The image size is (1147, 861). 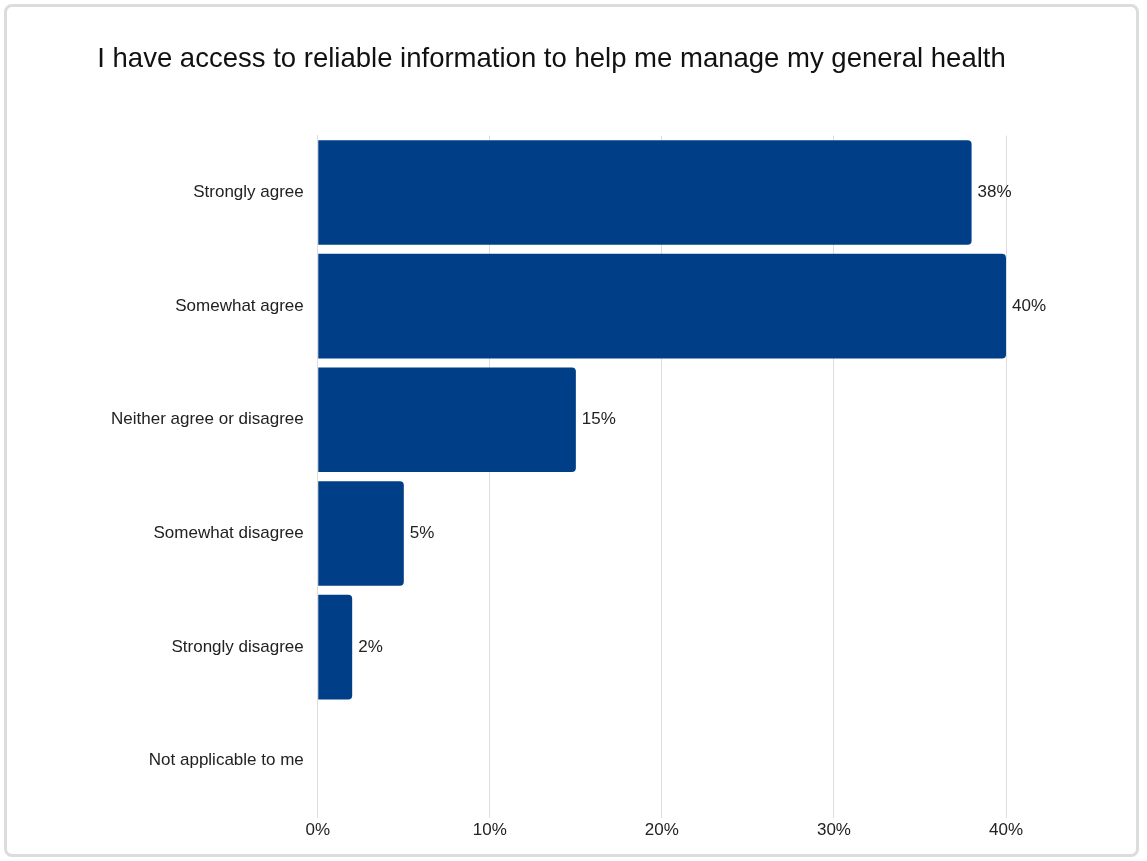 I want to click on data-label: 2%, so click(x=370, y=646).